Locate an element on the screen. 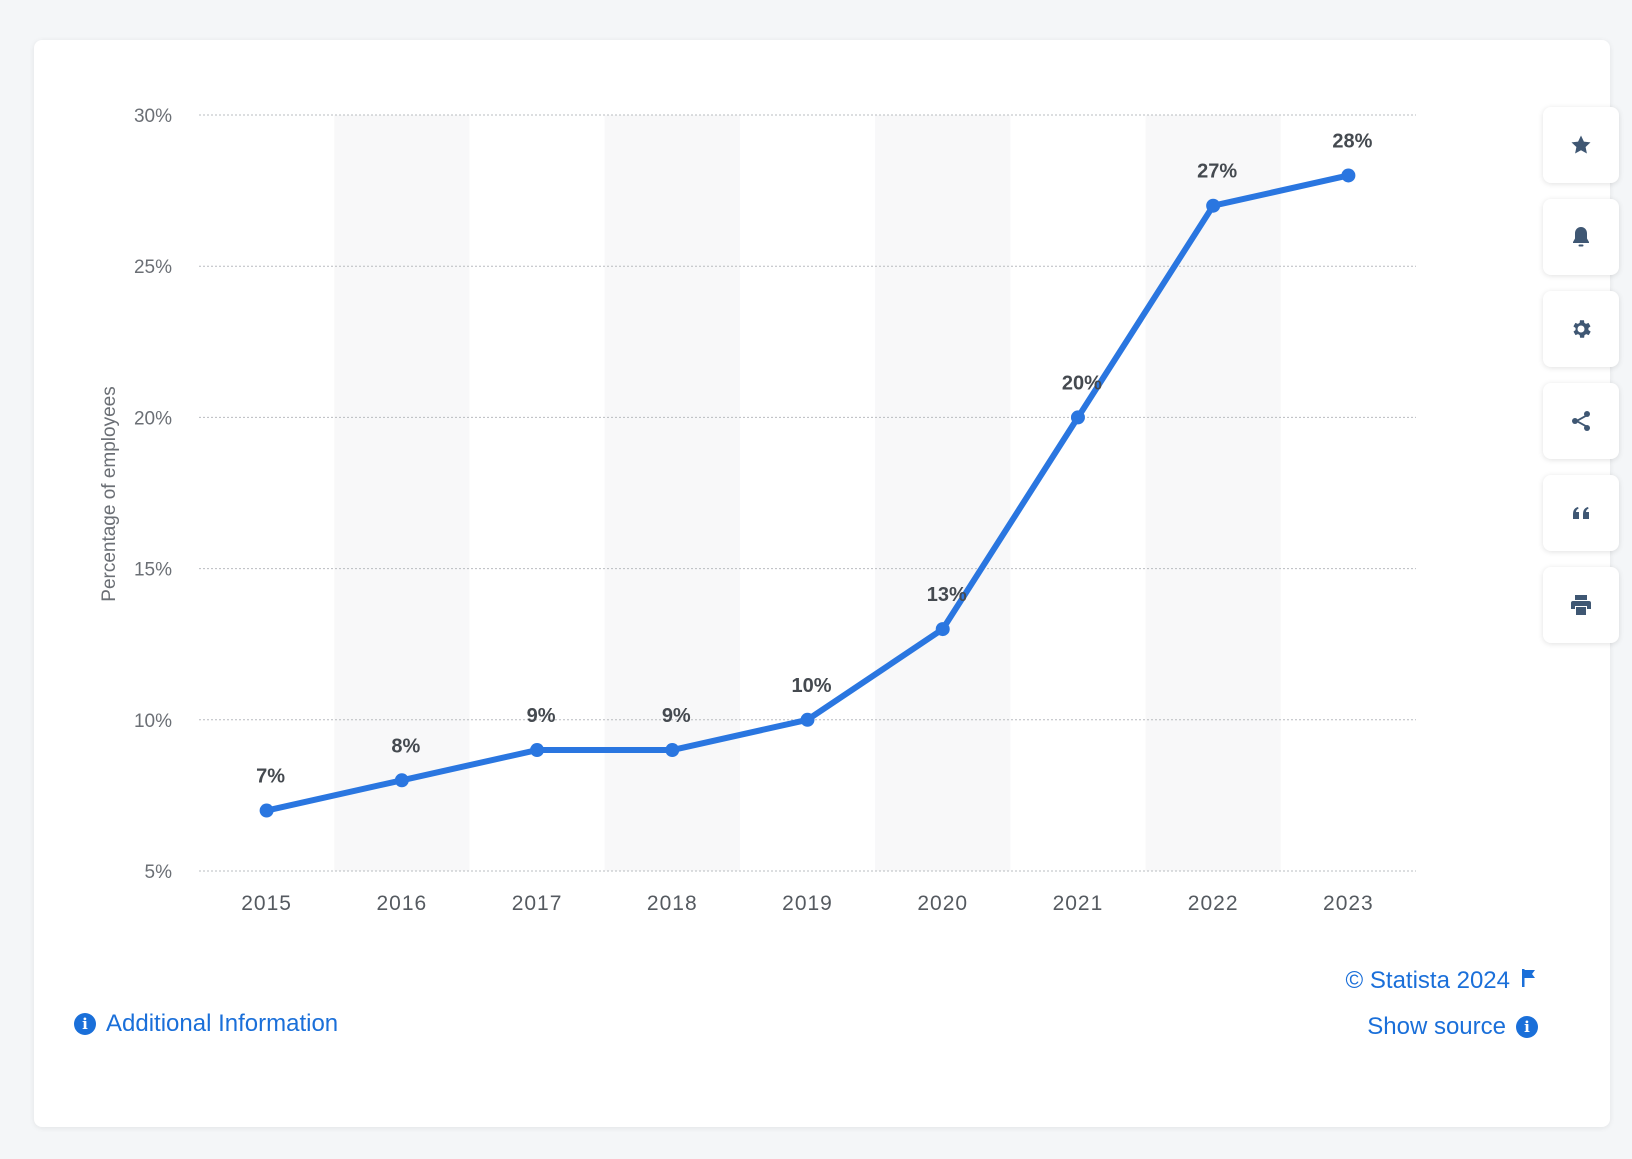 The width and height of the screenshot is (1632, 1159). settings-button is located at coordinates (1581, 329).